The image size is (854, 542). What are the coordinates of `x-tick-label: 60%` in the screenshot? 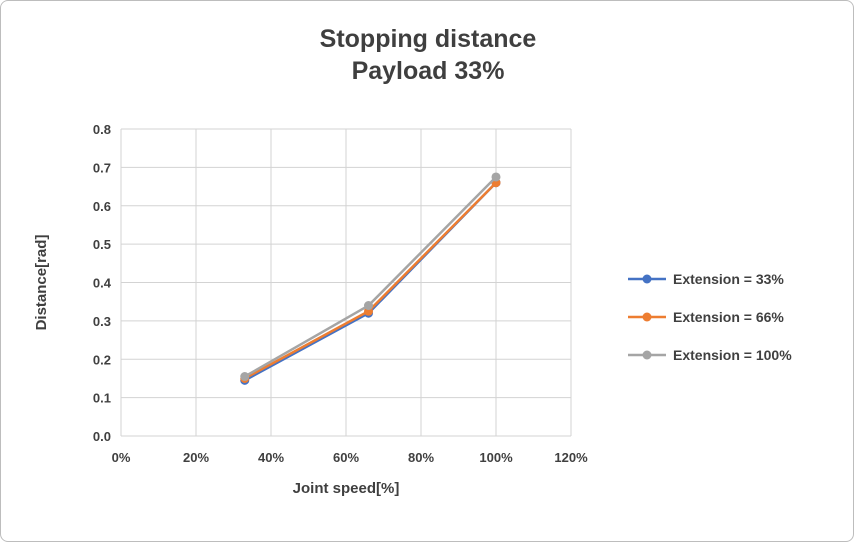 It's located at (346, 457).